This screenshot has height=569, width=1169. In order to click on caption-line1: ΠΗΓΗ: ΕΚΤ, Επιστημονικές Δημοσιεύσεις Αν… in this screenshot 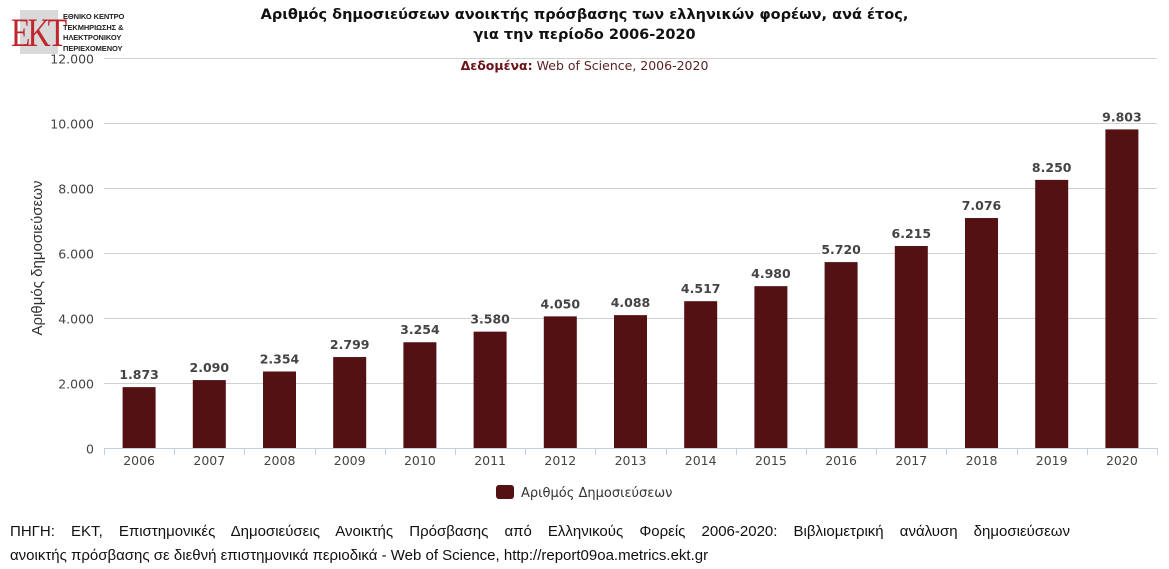, I will do `click(540, 531)`.